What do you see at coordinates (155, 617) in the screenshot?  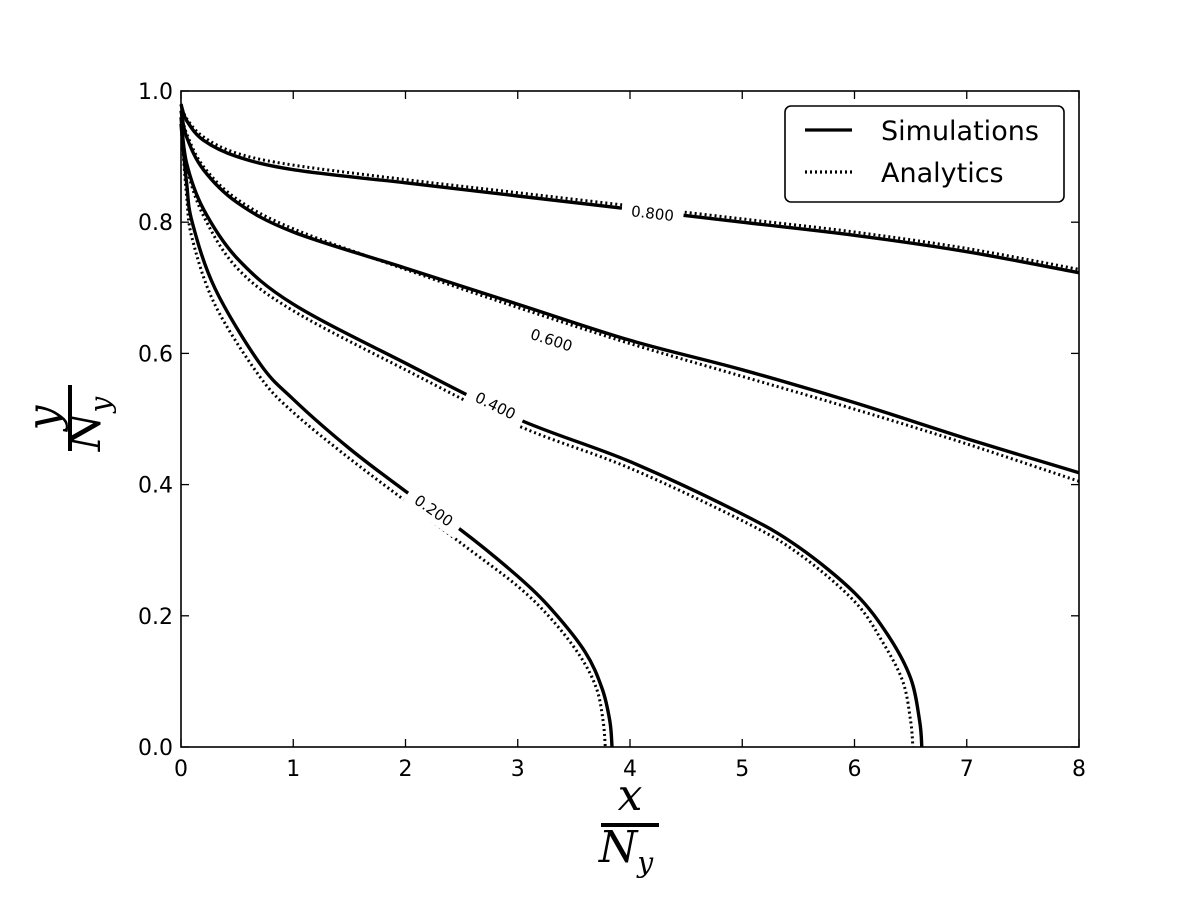 I see `y-tick-label: 0.2` at bounding box center [155, 617].